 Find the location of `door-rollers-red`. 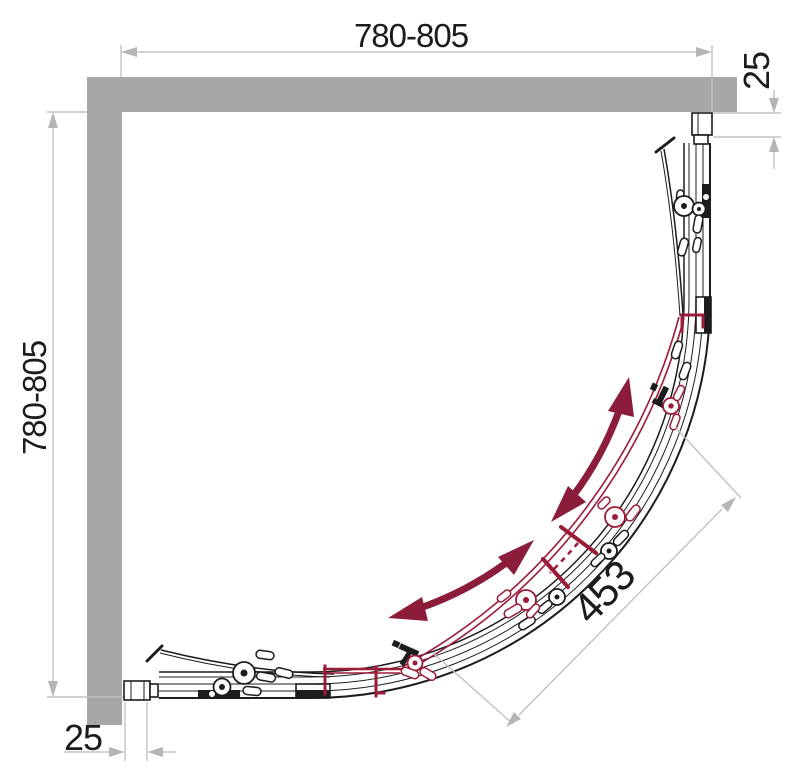

door-rollers-red is located at coordinates (543, 532).